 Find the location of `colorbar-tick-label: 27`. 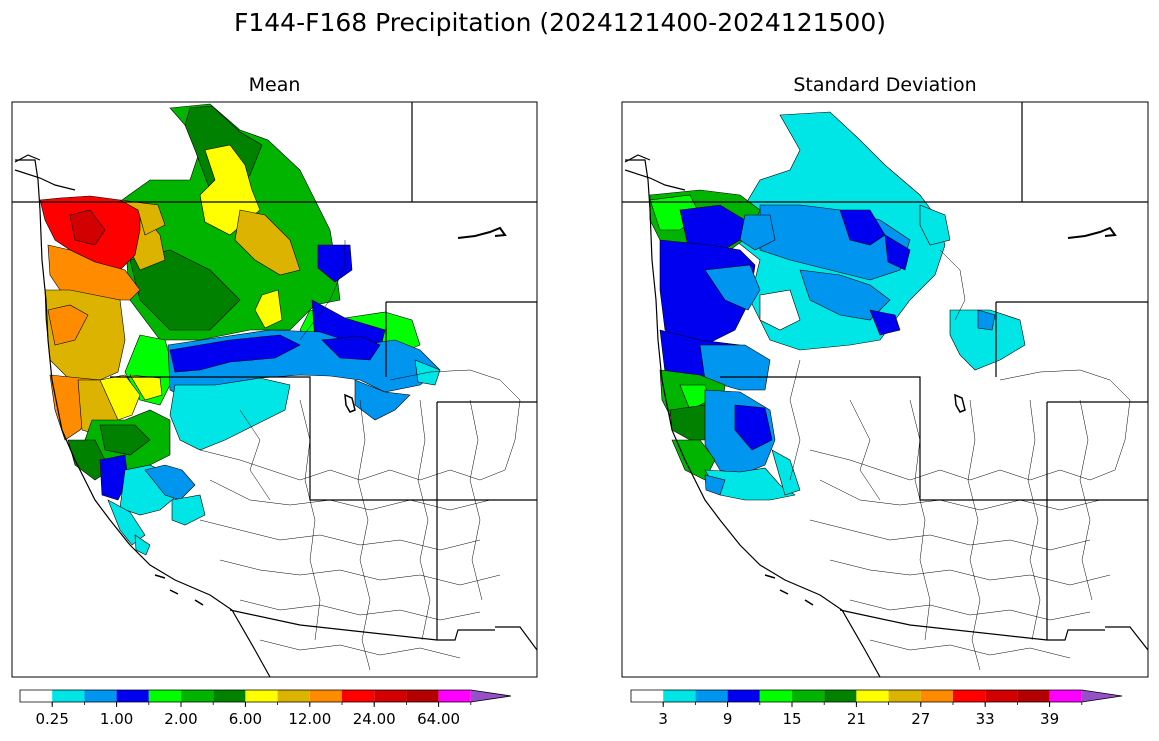

colorbar-tick-label: 27 is located at coordinates (920, 719).